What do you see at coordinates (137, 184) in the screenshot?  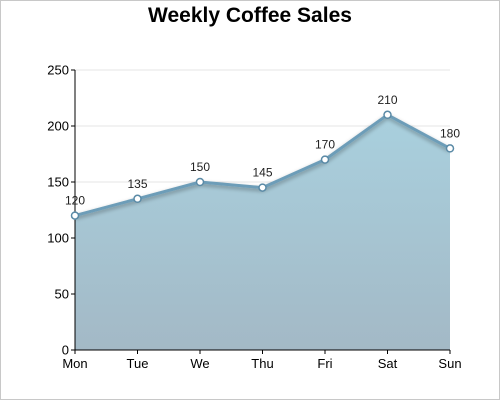 I see `data-label: 135` at bounding box center [137, 184].